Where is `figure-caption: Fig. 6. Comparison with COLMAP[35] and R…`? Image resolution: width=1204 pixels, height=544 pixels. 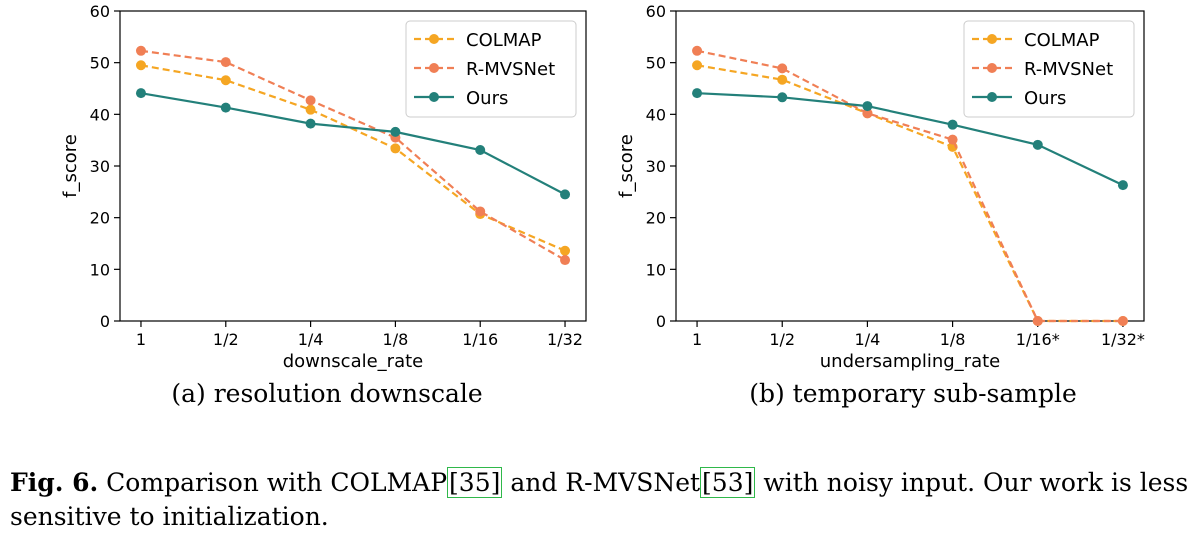
figure-caption: Fig. 6. Comparison with COLMAP[35] and R… is located at coordinates (605, 500).